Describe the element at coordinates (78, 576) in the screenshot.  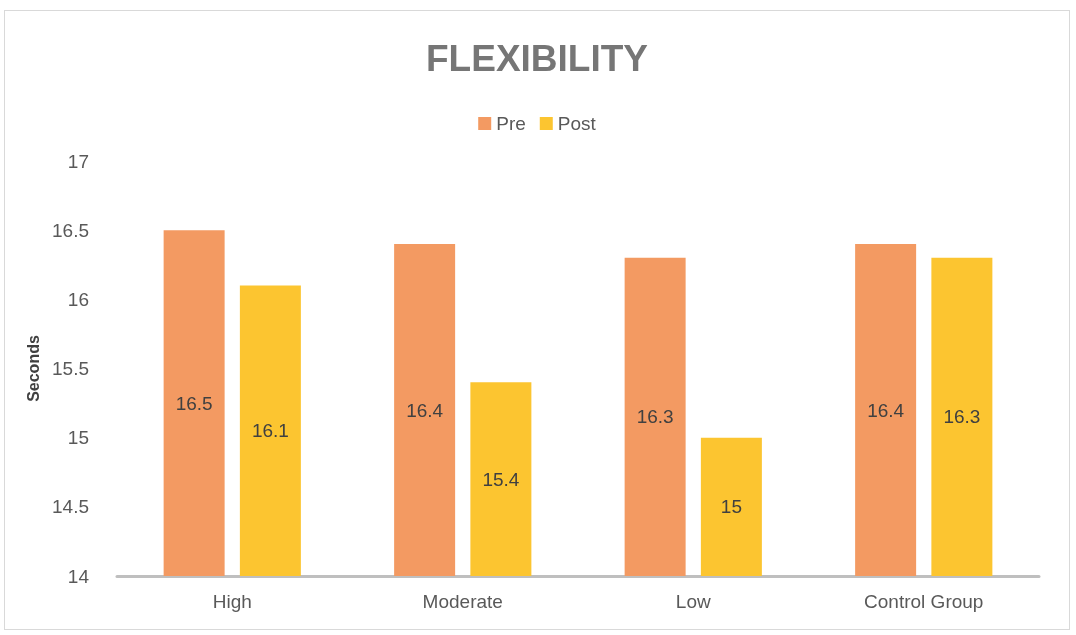
I see `y-tick-label: 14` at that location.